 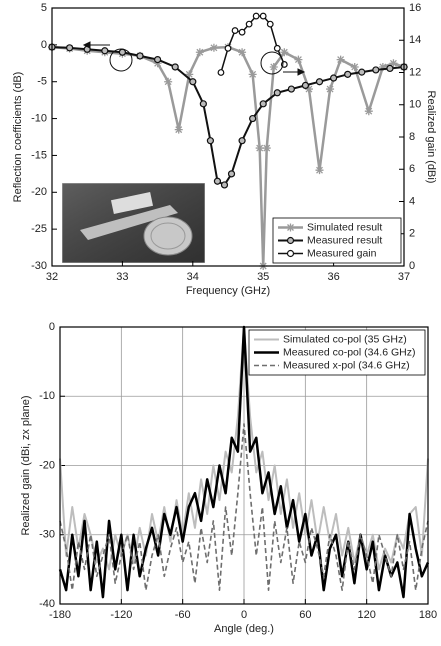 I want to click on x-tick-label: -180, so click(x=60, y=615).